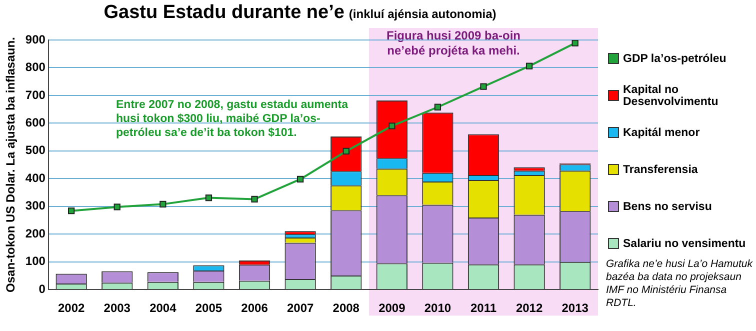 The width and height of the screenshot is (756, 331). Describe the element at coordinates (254, 308) in the screenshot. I see `x-tick-label: 2006` at that location.